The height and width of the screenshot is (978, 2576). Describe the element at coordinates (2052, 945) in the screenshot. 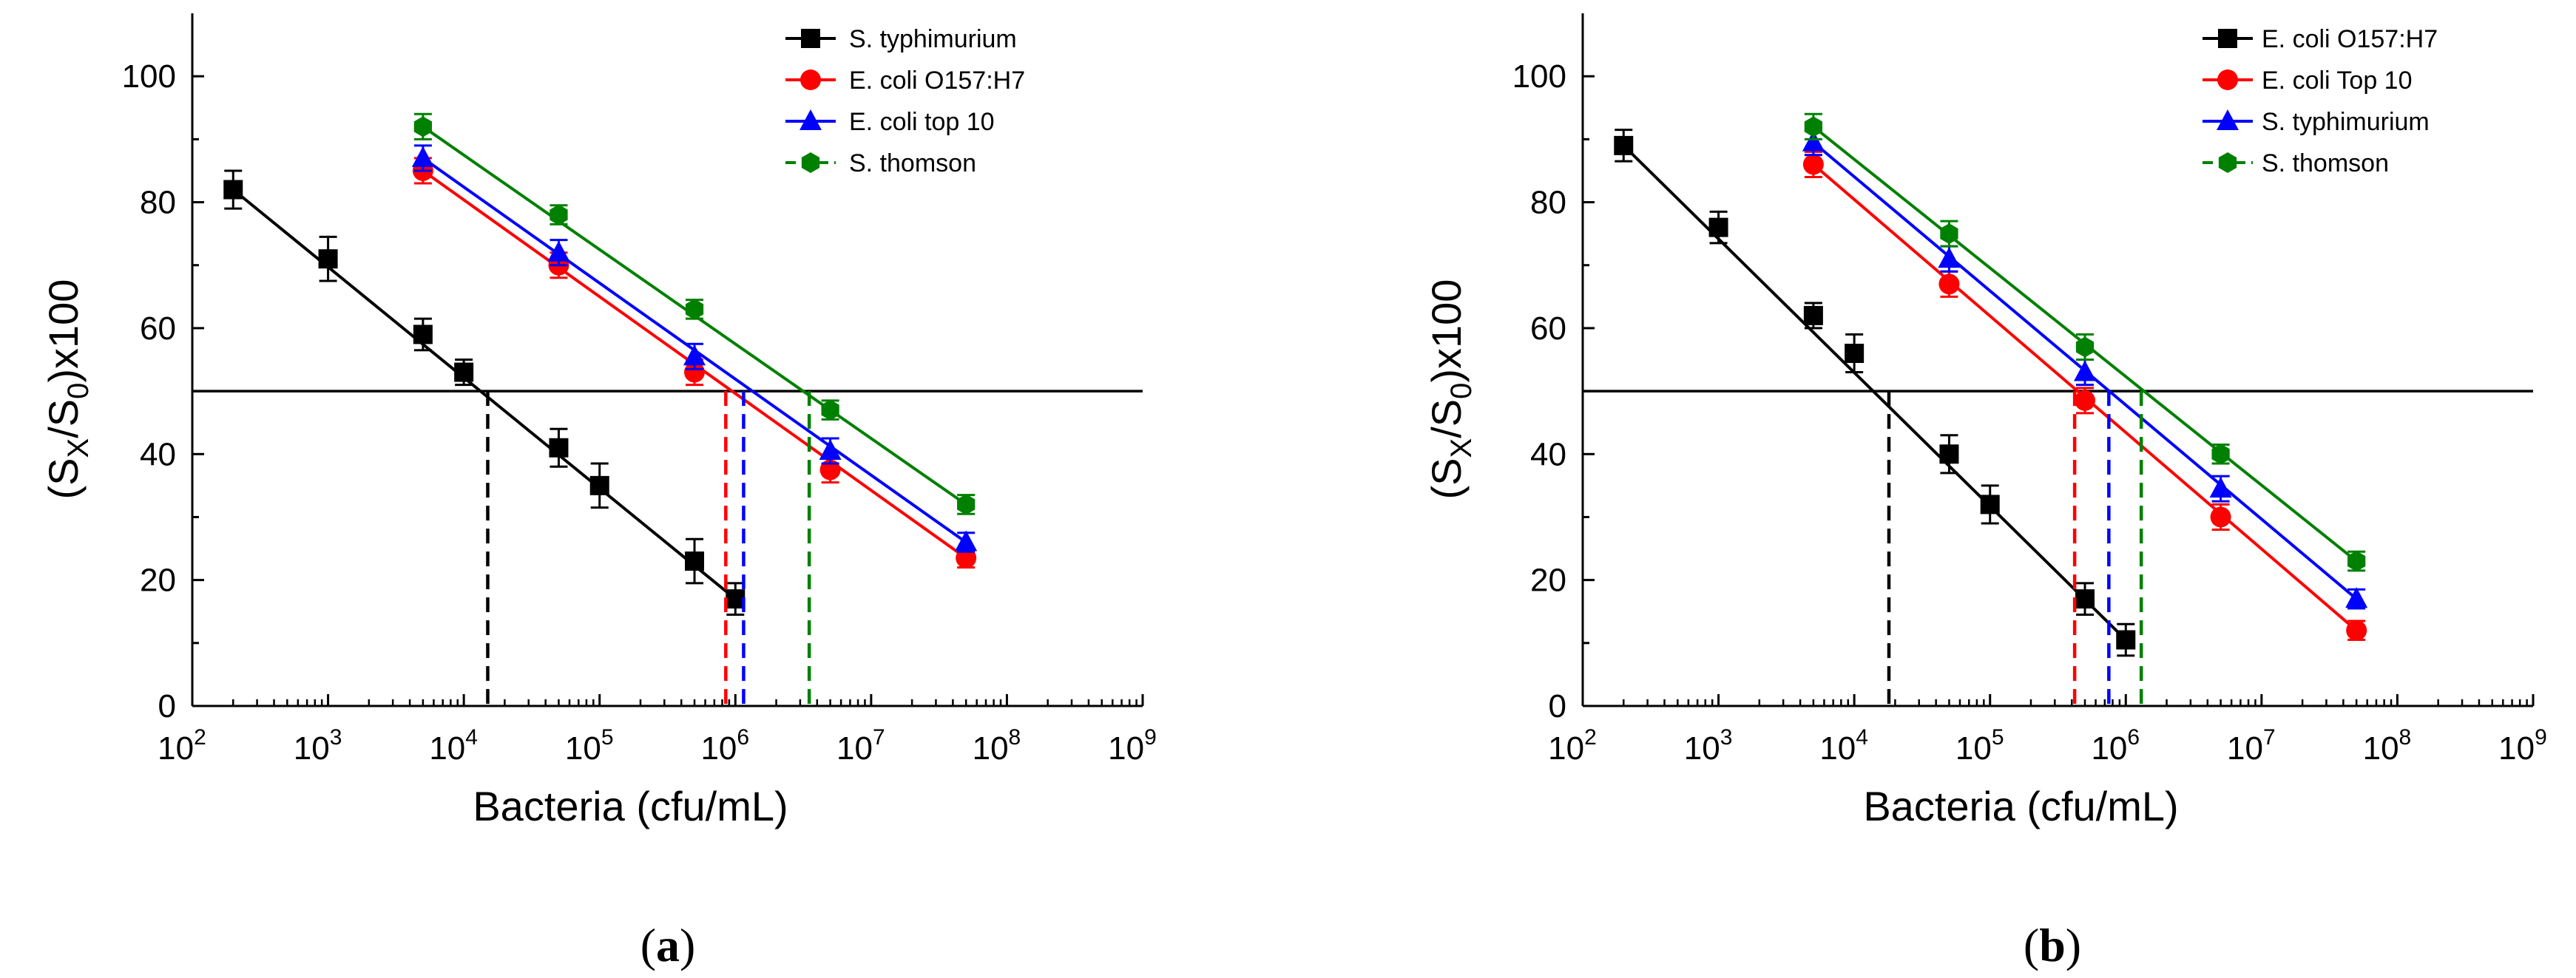

I see `panel-caption: (b)` at that location.